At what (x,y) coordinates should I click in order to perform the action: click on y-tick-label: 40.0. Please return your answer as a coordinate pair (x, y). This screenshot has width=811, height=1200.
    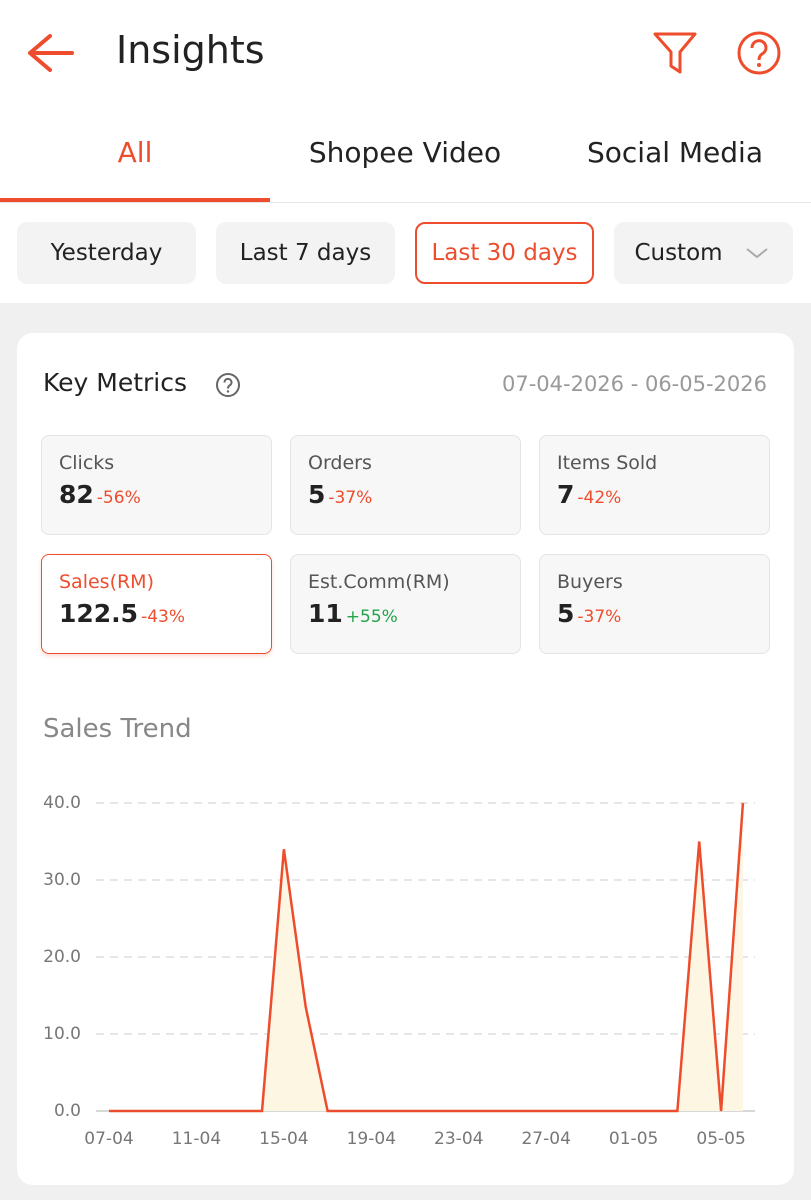
    Looking at the image, I should click on (62, 803).